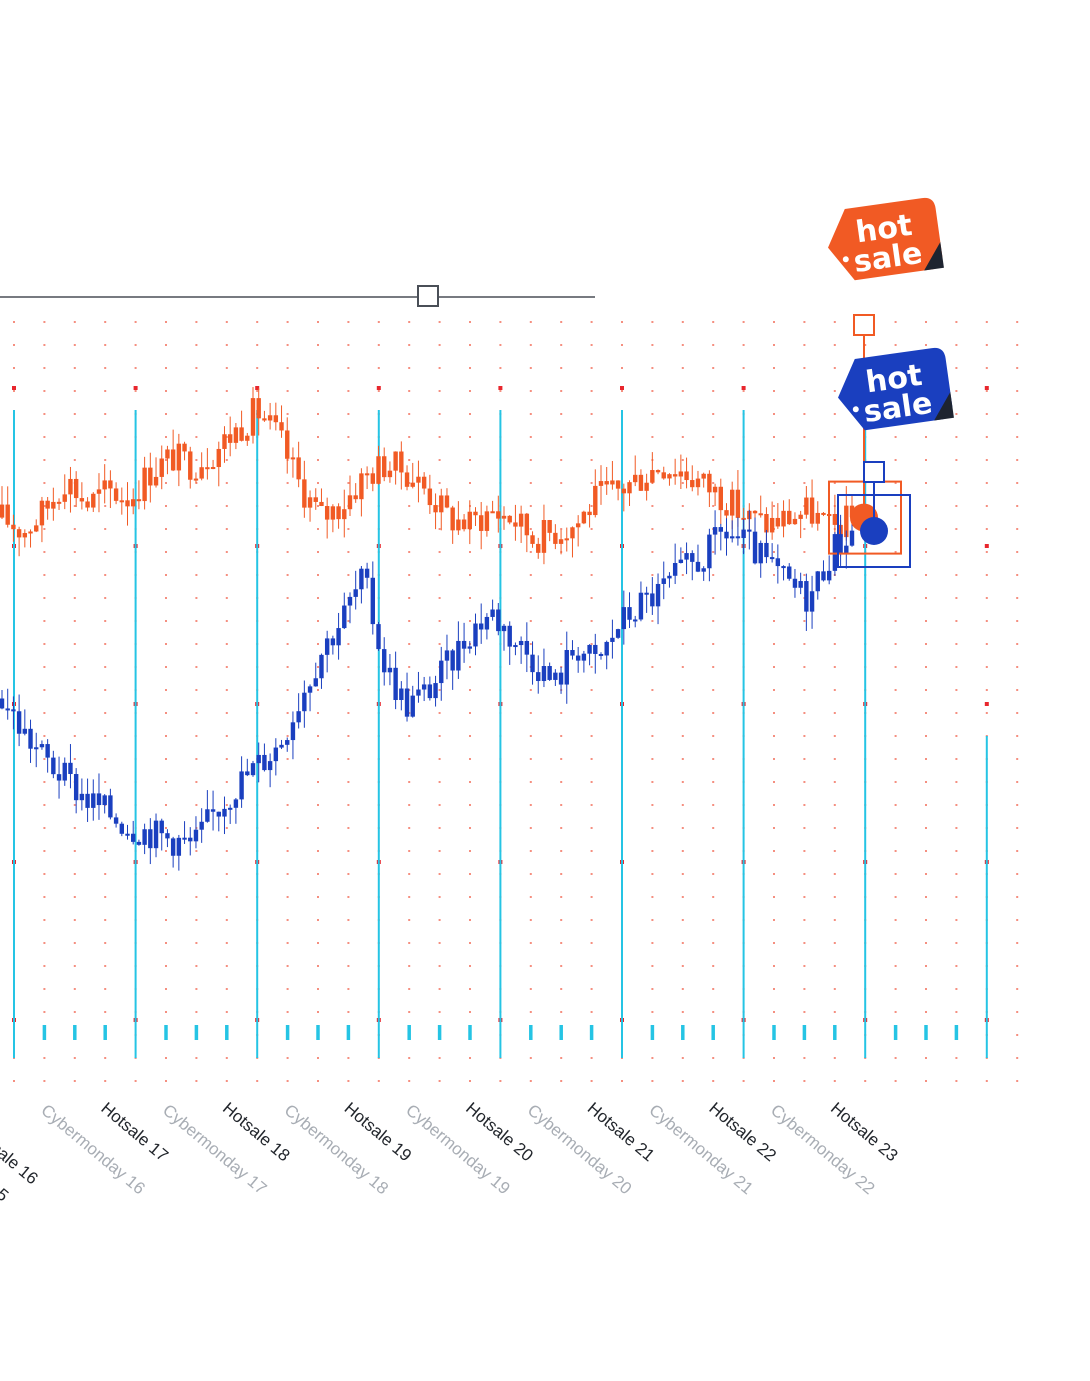 This screenshot has width=1090, height=1381. Describe the element at coordinates (428, 296) in the screenshot. I see `range-slider-handle` at that location.